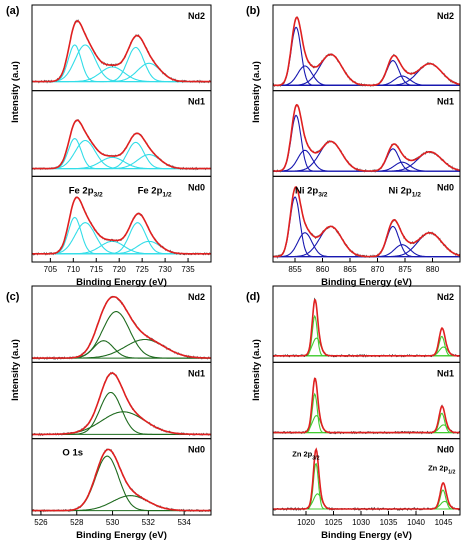 The width and height of the screenshot is (471, 550). Describe the element at coordinates (311, 191) in the screenshot. I see `peak-label: Ni 2p3/2` at that location.